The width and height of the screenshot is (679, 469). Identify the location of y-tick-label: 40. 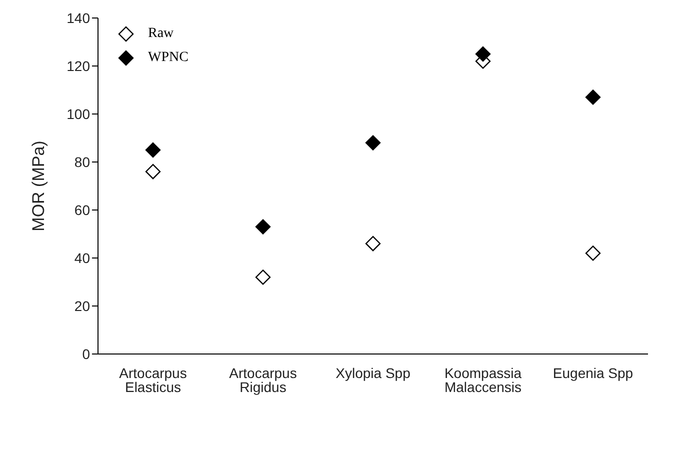
(82, 258).